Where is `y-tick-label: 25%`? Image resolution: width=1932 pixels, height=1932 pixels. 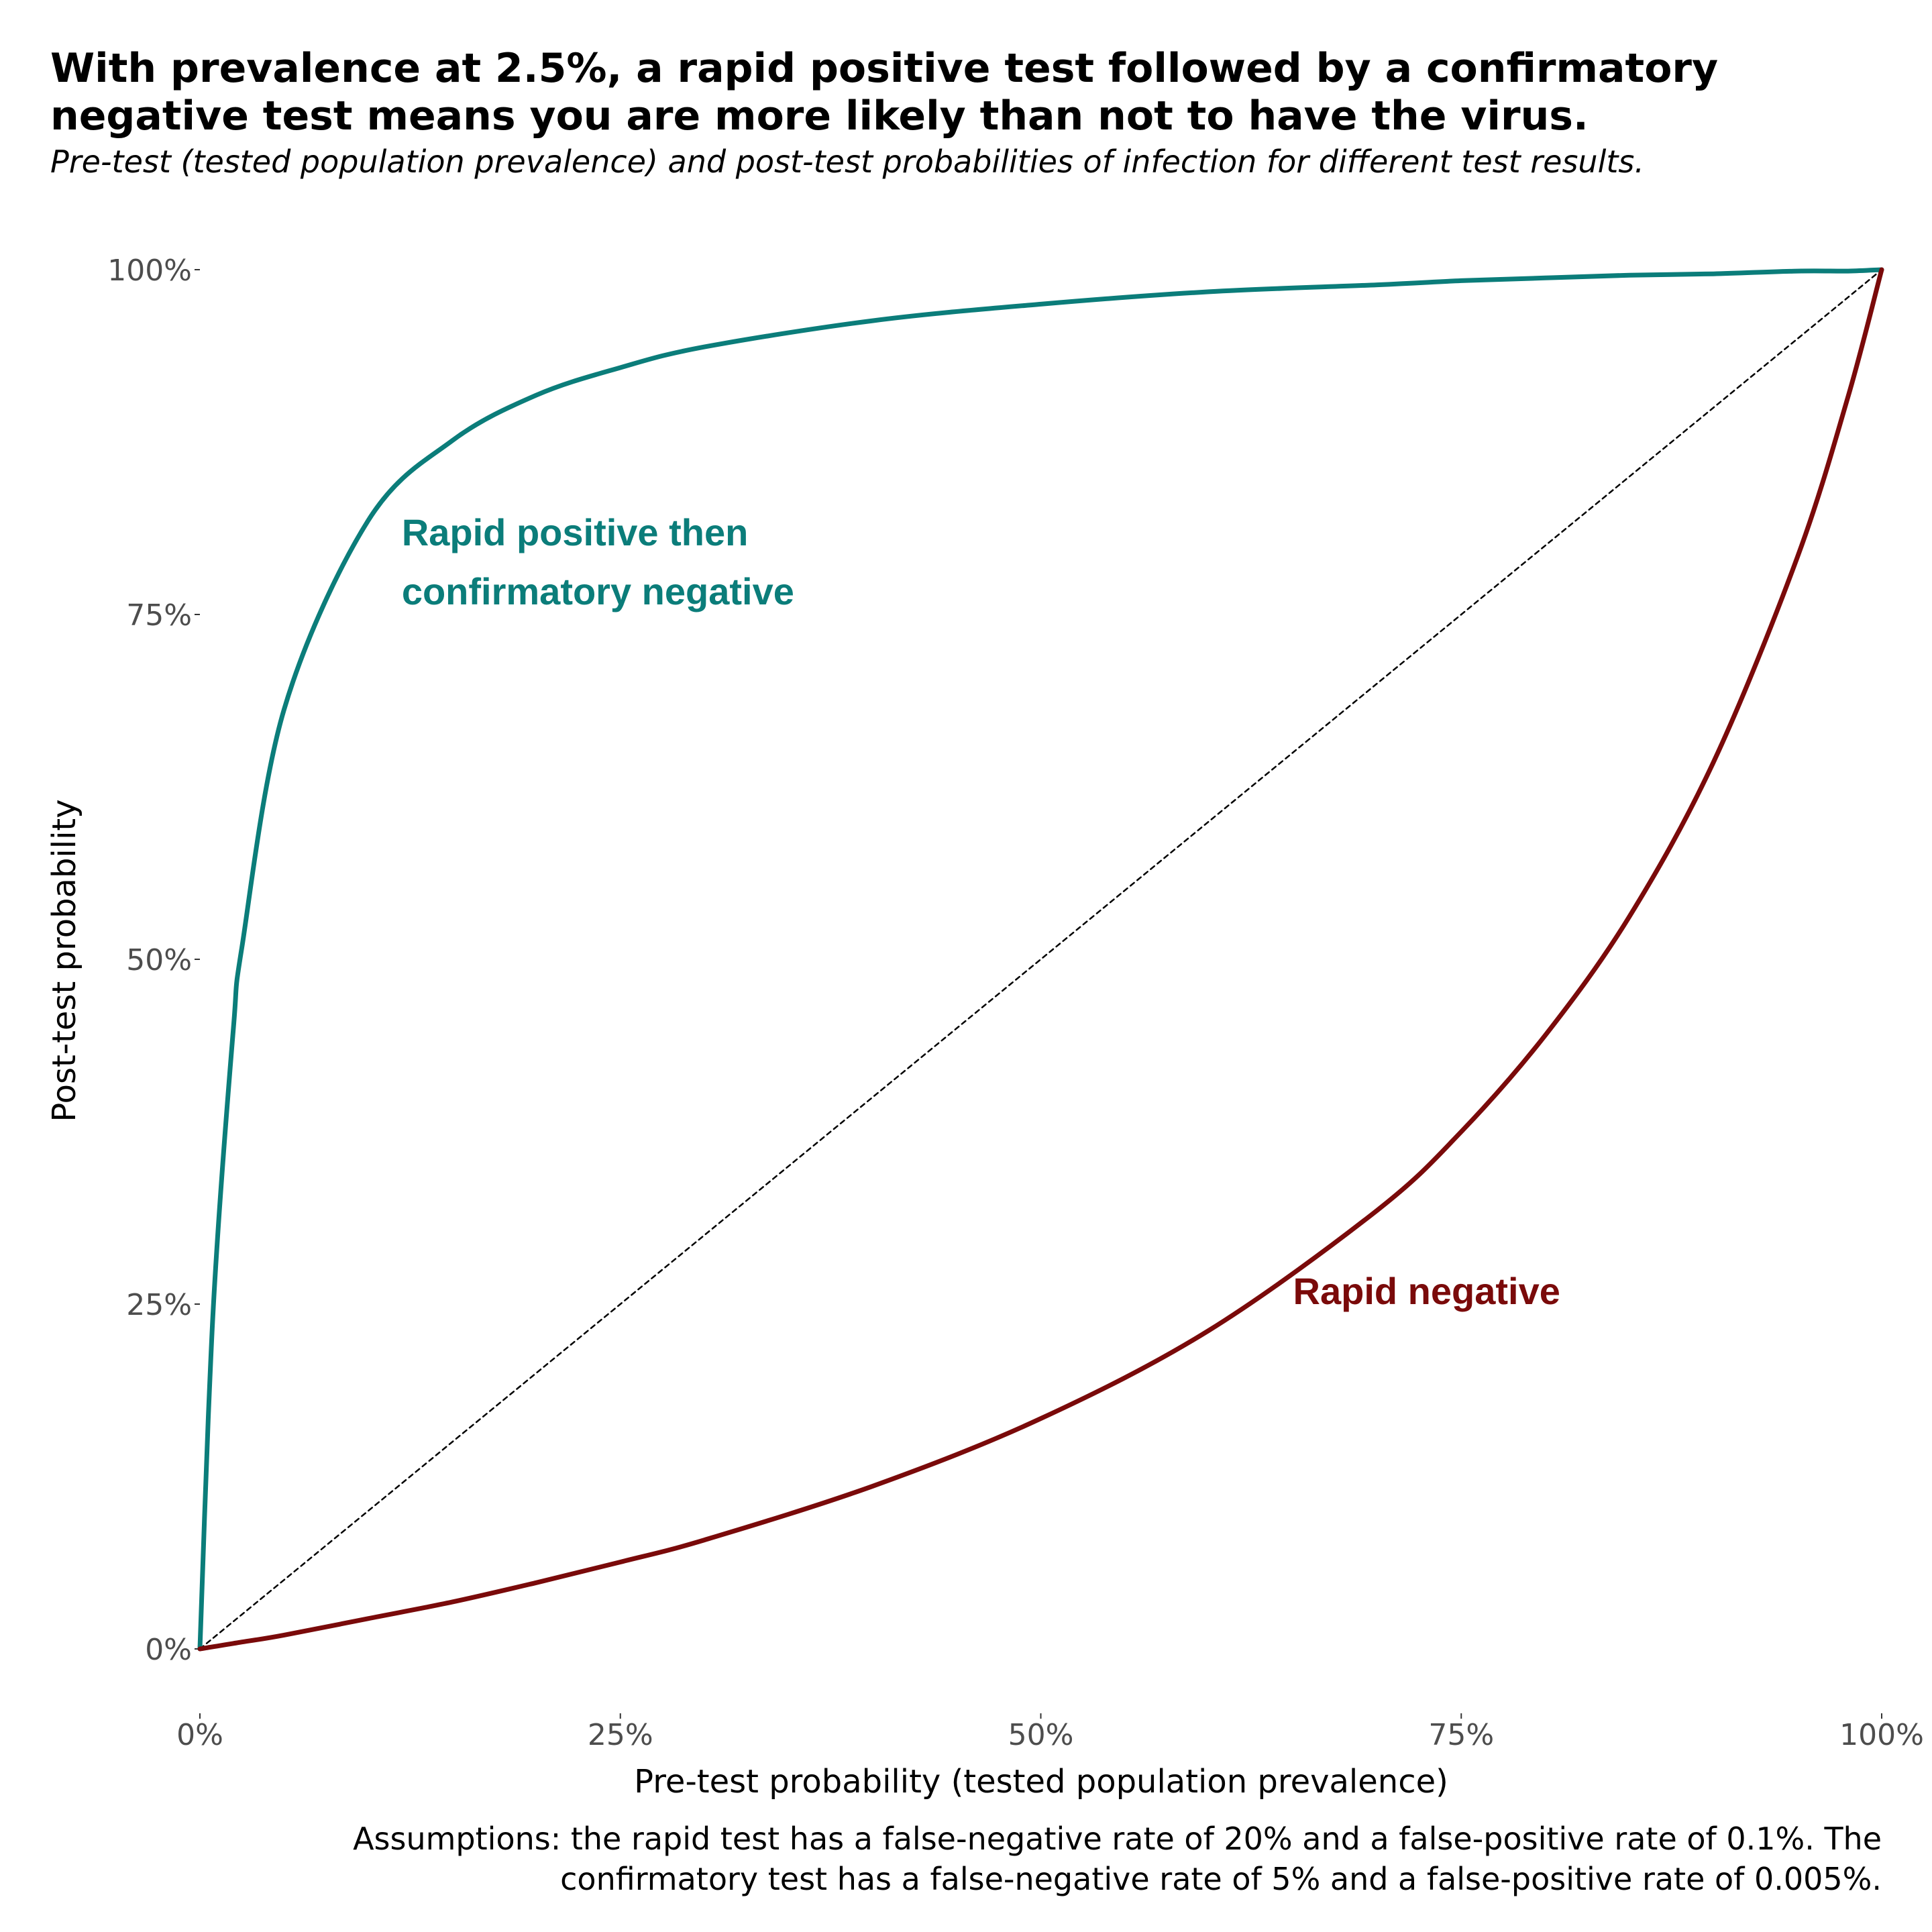 y-tick-label: 25% is located at coordinates (159, 1305).